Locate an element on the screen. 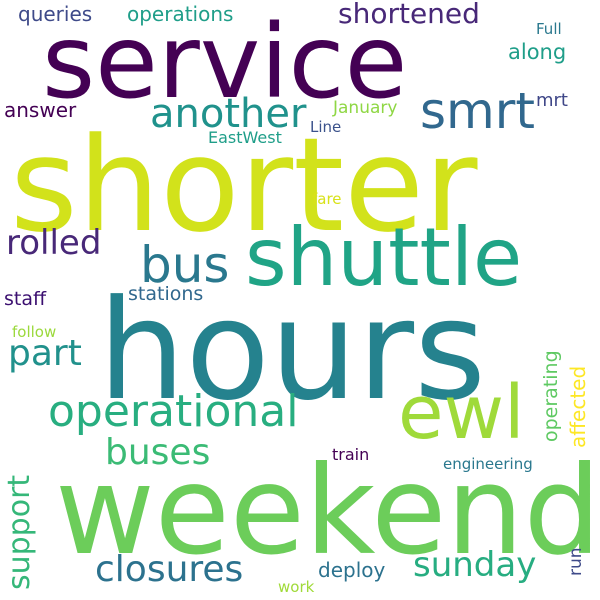 The height and width of the screenshot is (600, 600). word-shuttle: shuttle is located at coordinates (384, 257).